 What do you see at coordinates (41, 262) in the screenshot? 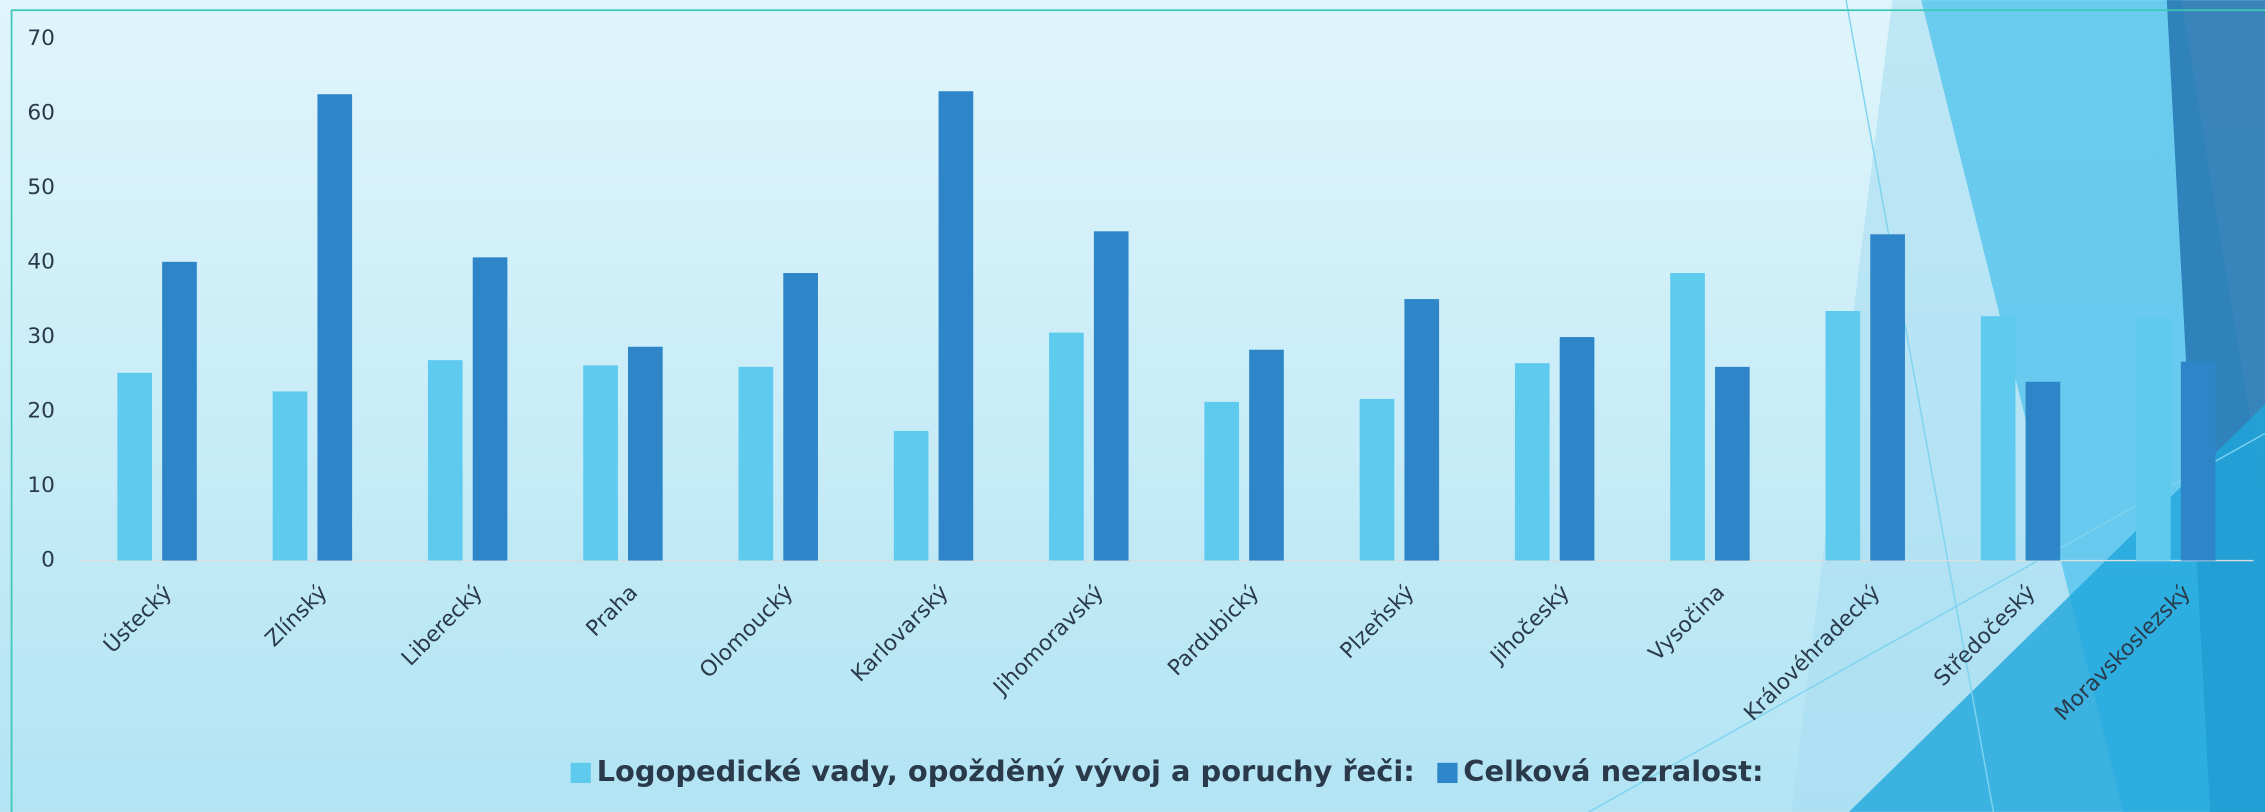
I see `y-tick-label: 40` at bounding box center [41, 262].